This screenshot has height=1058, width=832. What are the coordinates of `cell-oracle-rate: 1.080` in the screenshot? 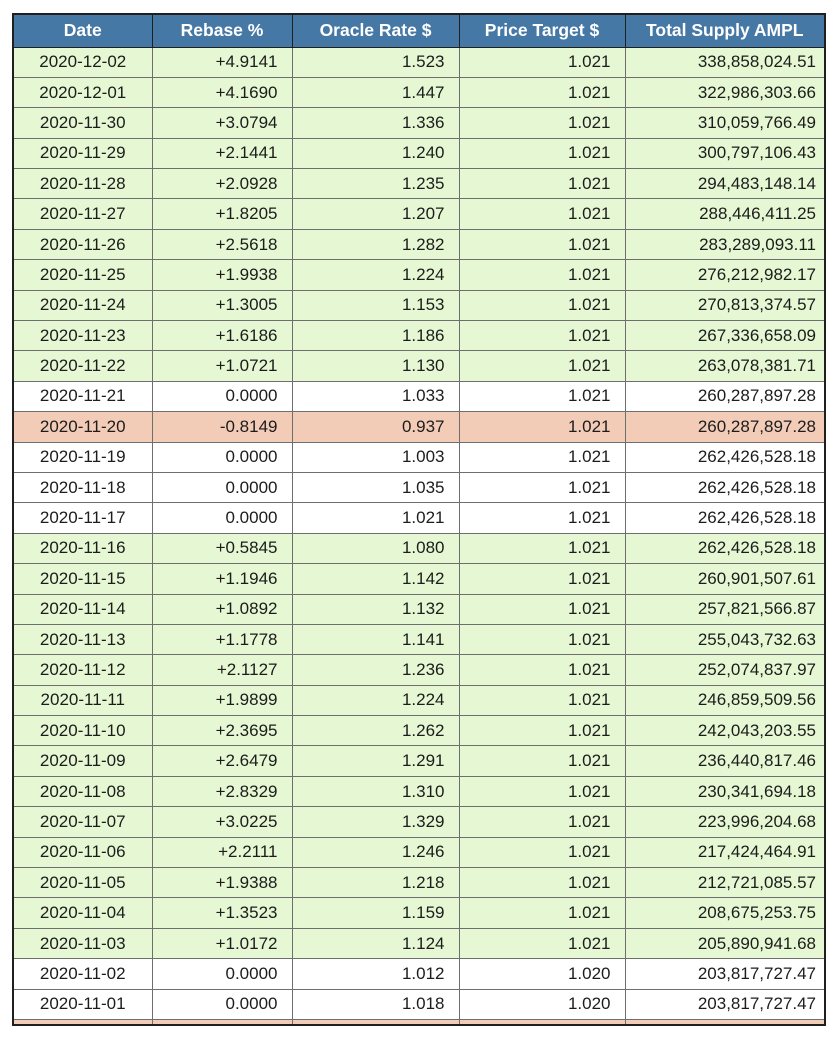 It's located at (375, 548).